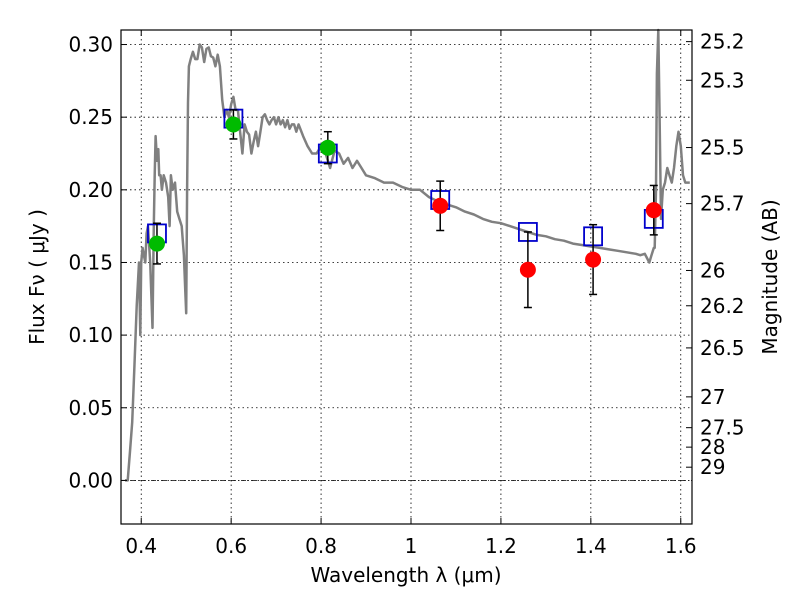 This screenshot has height=600, width=800. What do you see at coordinates (681, 546) in the screenshot?
I see `x-tick-label: 1.6` at bounding box center [681, 546].